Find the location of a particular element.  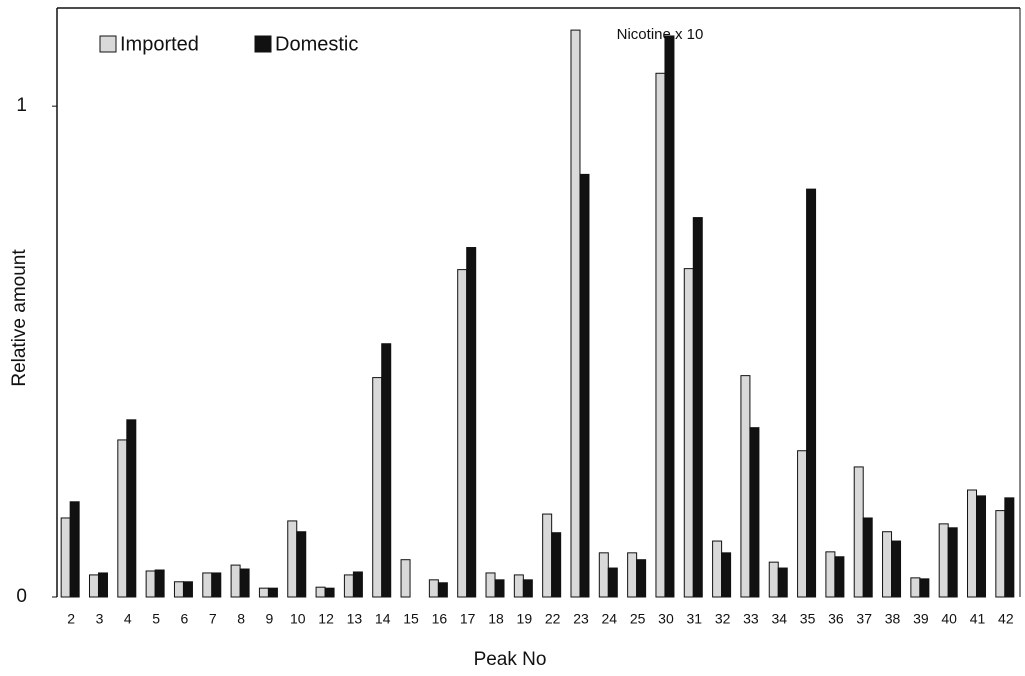

x-tick-label: 32 is located at coordinates (723, 619).